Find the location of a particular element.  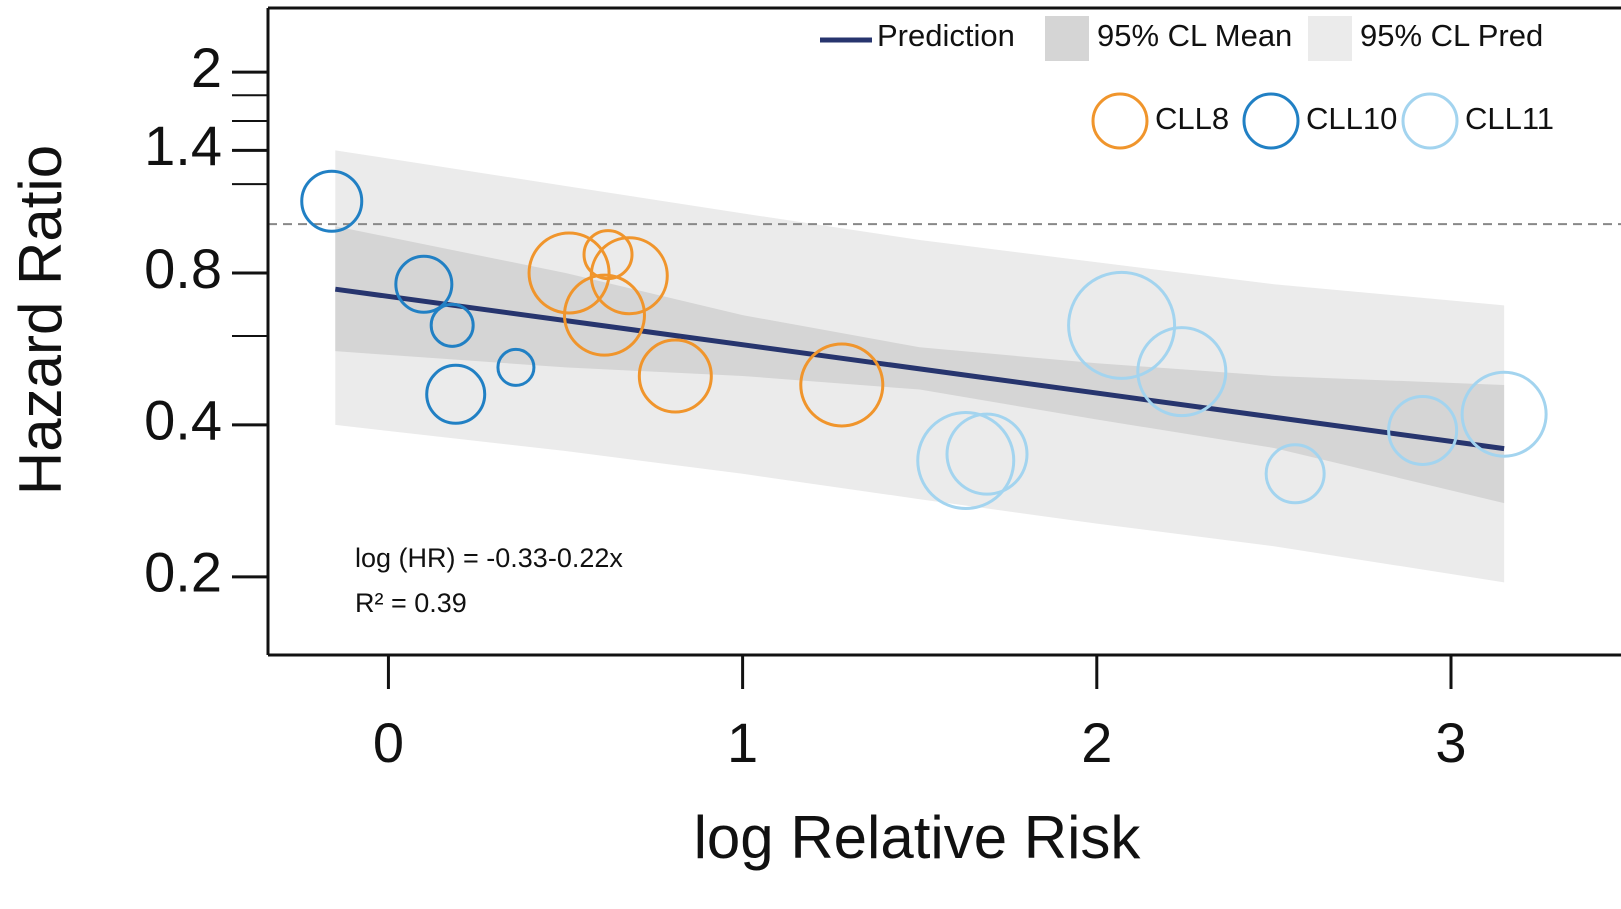

x-tick-label: 3 is located at coordinates (1450, 742).